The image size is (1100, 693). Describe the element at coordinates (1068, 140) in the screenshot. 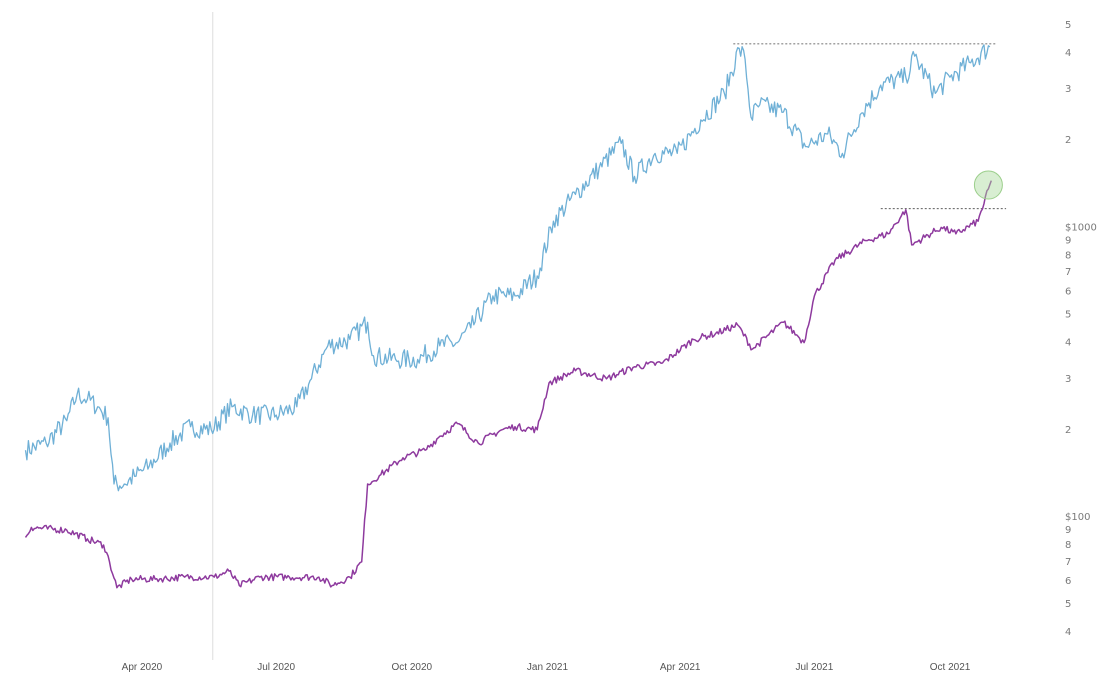

I see `y-tick-label-16: 2` at that location.